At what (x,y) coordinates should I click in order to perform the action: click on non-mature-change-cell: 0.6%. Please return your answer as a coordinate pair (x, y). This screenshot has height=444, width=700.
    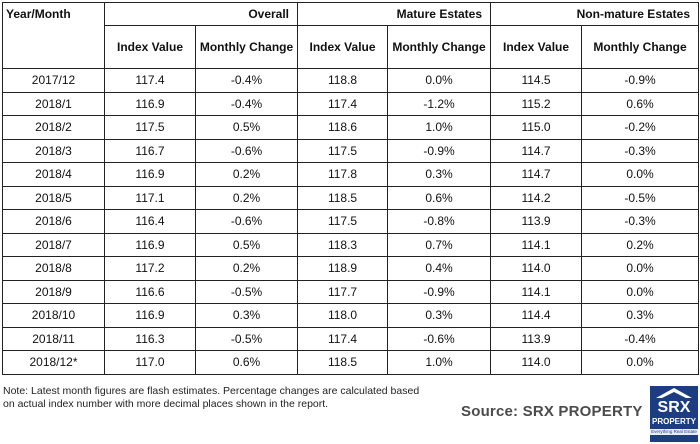
    Looking at the image, I should click on (640, 103).